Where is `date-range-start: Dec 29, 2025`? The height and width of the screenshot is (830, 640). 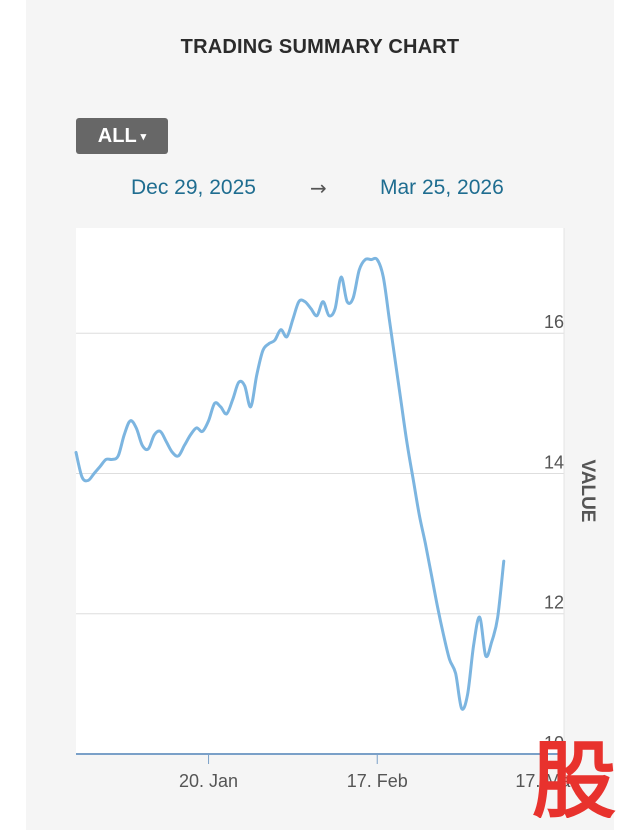 date-range-start: Dec 29, 2025 is located at coordinates (193, 187).